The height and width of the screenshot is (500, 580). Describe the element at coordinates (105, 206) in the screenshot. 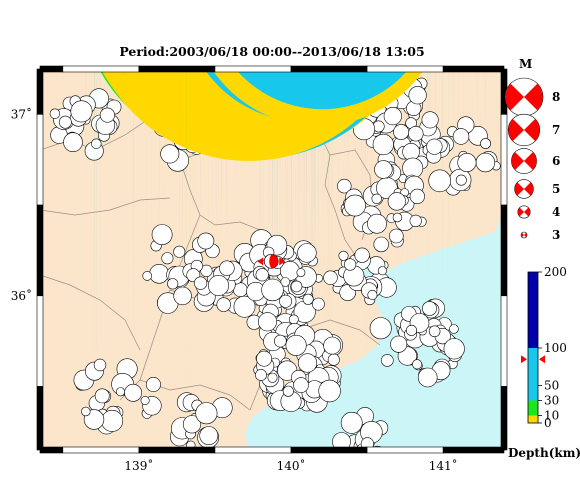

I see `boundary-line` at that location.